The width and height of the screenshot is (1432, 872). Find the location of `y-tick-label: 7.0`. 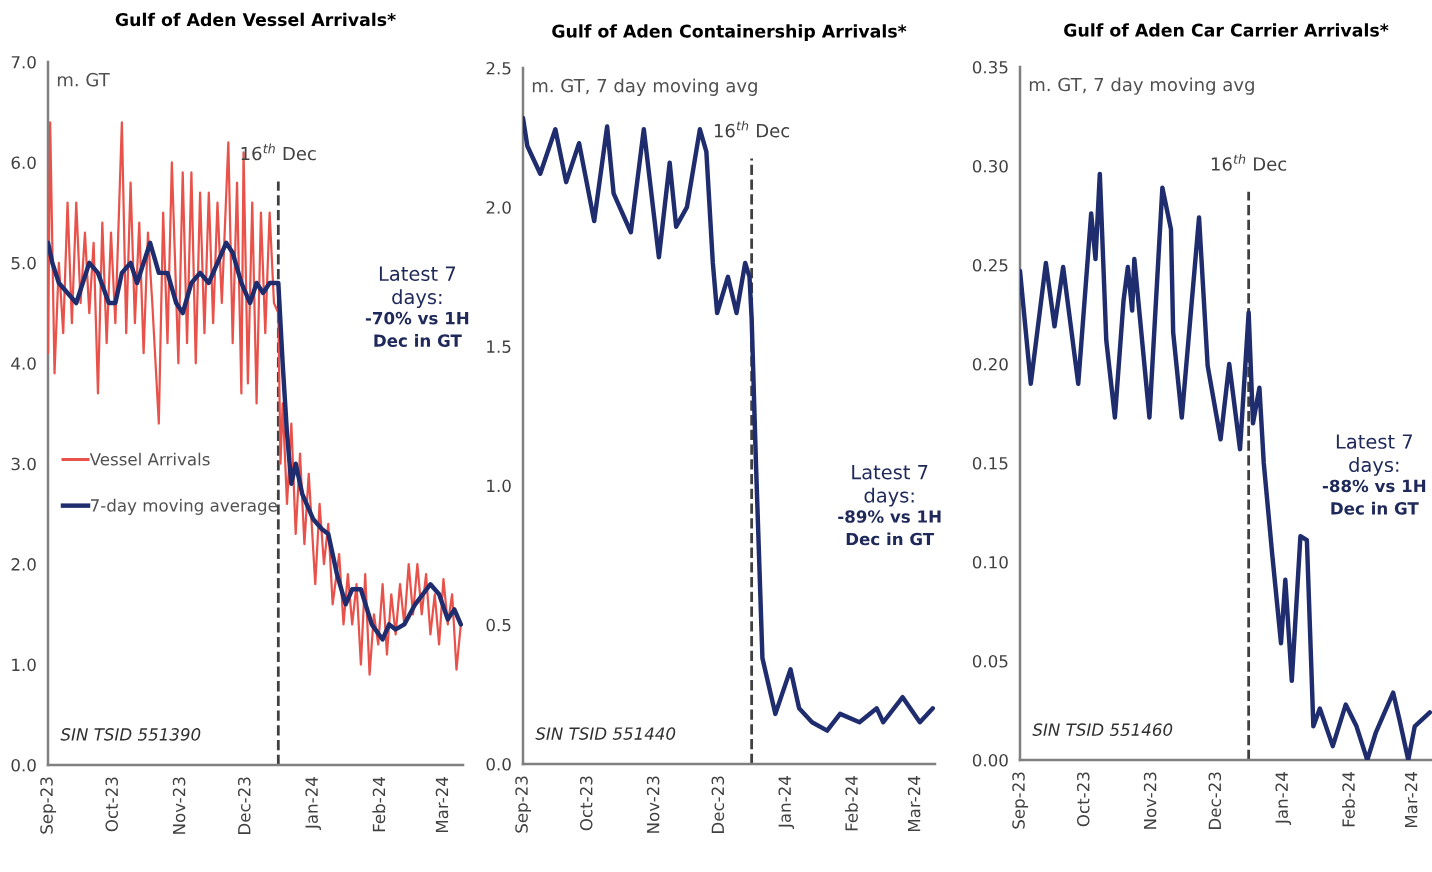

y-tick-label: 7.0 is located at coordinates (23, 62).